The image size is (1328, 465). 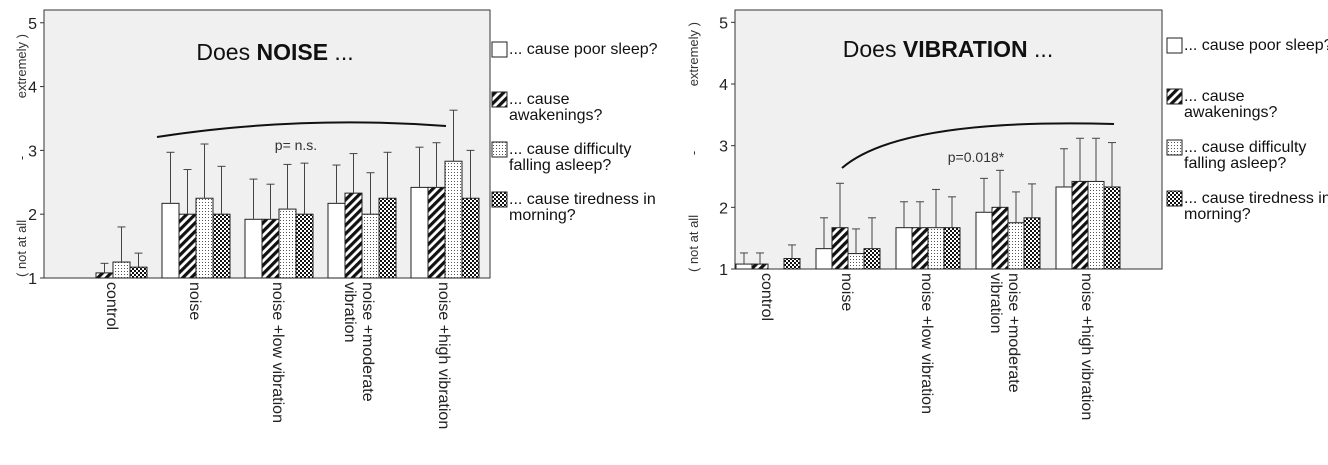 What do you see at coordinates (296, 145) in the screenshot?
I see `p-value-annotation: p= n.s.` at bounding box center [296, 145].